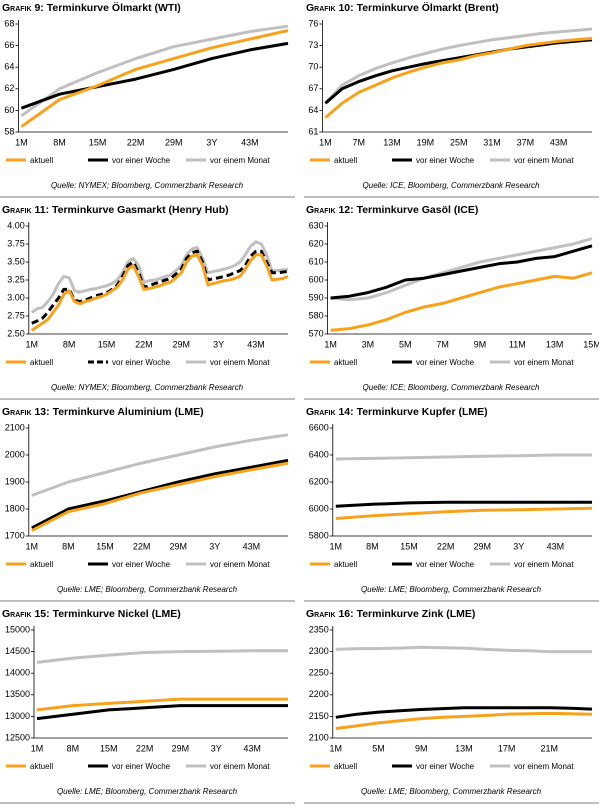 Image resolution: width=599 pixels, height=811 pixels. Describe the element at coordinates (128, 412) in the screenshot. I see `title-text: Terminkurve Aluminium (LME)` at that location.